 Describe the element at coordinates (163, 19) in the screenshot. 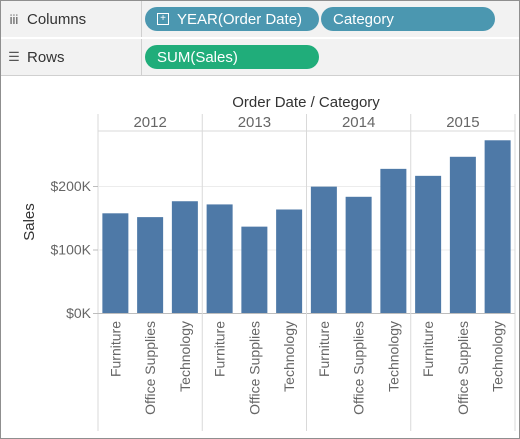

I see `expand-plus-icon: +` at that location.